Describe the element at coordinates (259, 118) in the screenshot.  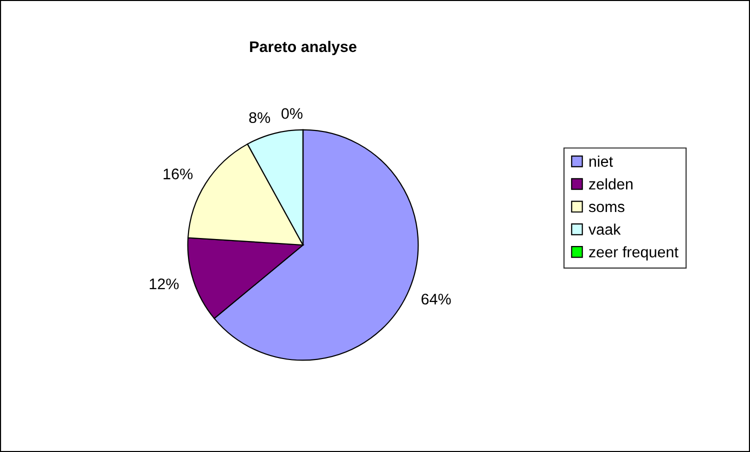
I see `data-label: 8%` at that location.